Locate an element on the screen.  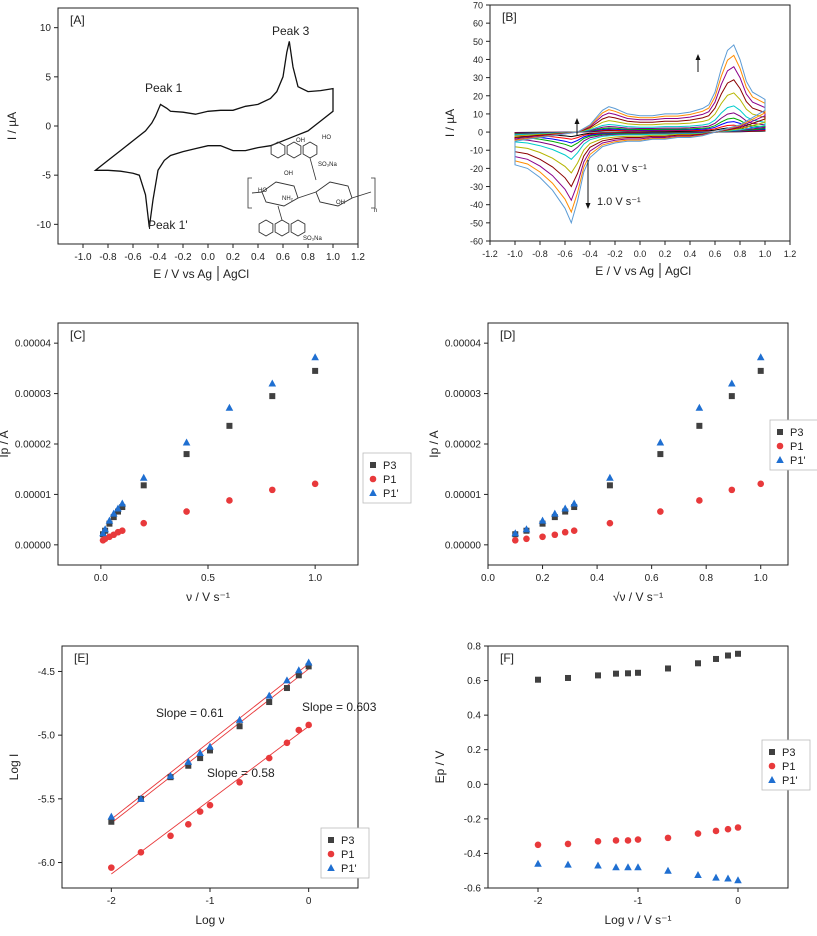
x-tick-label: 0 is located at coordinates (309, 901).